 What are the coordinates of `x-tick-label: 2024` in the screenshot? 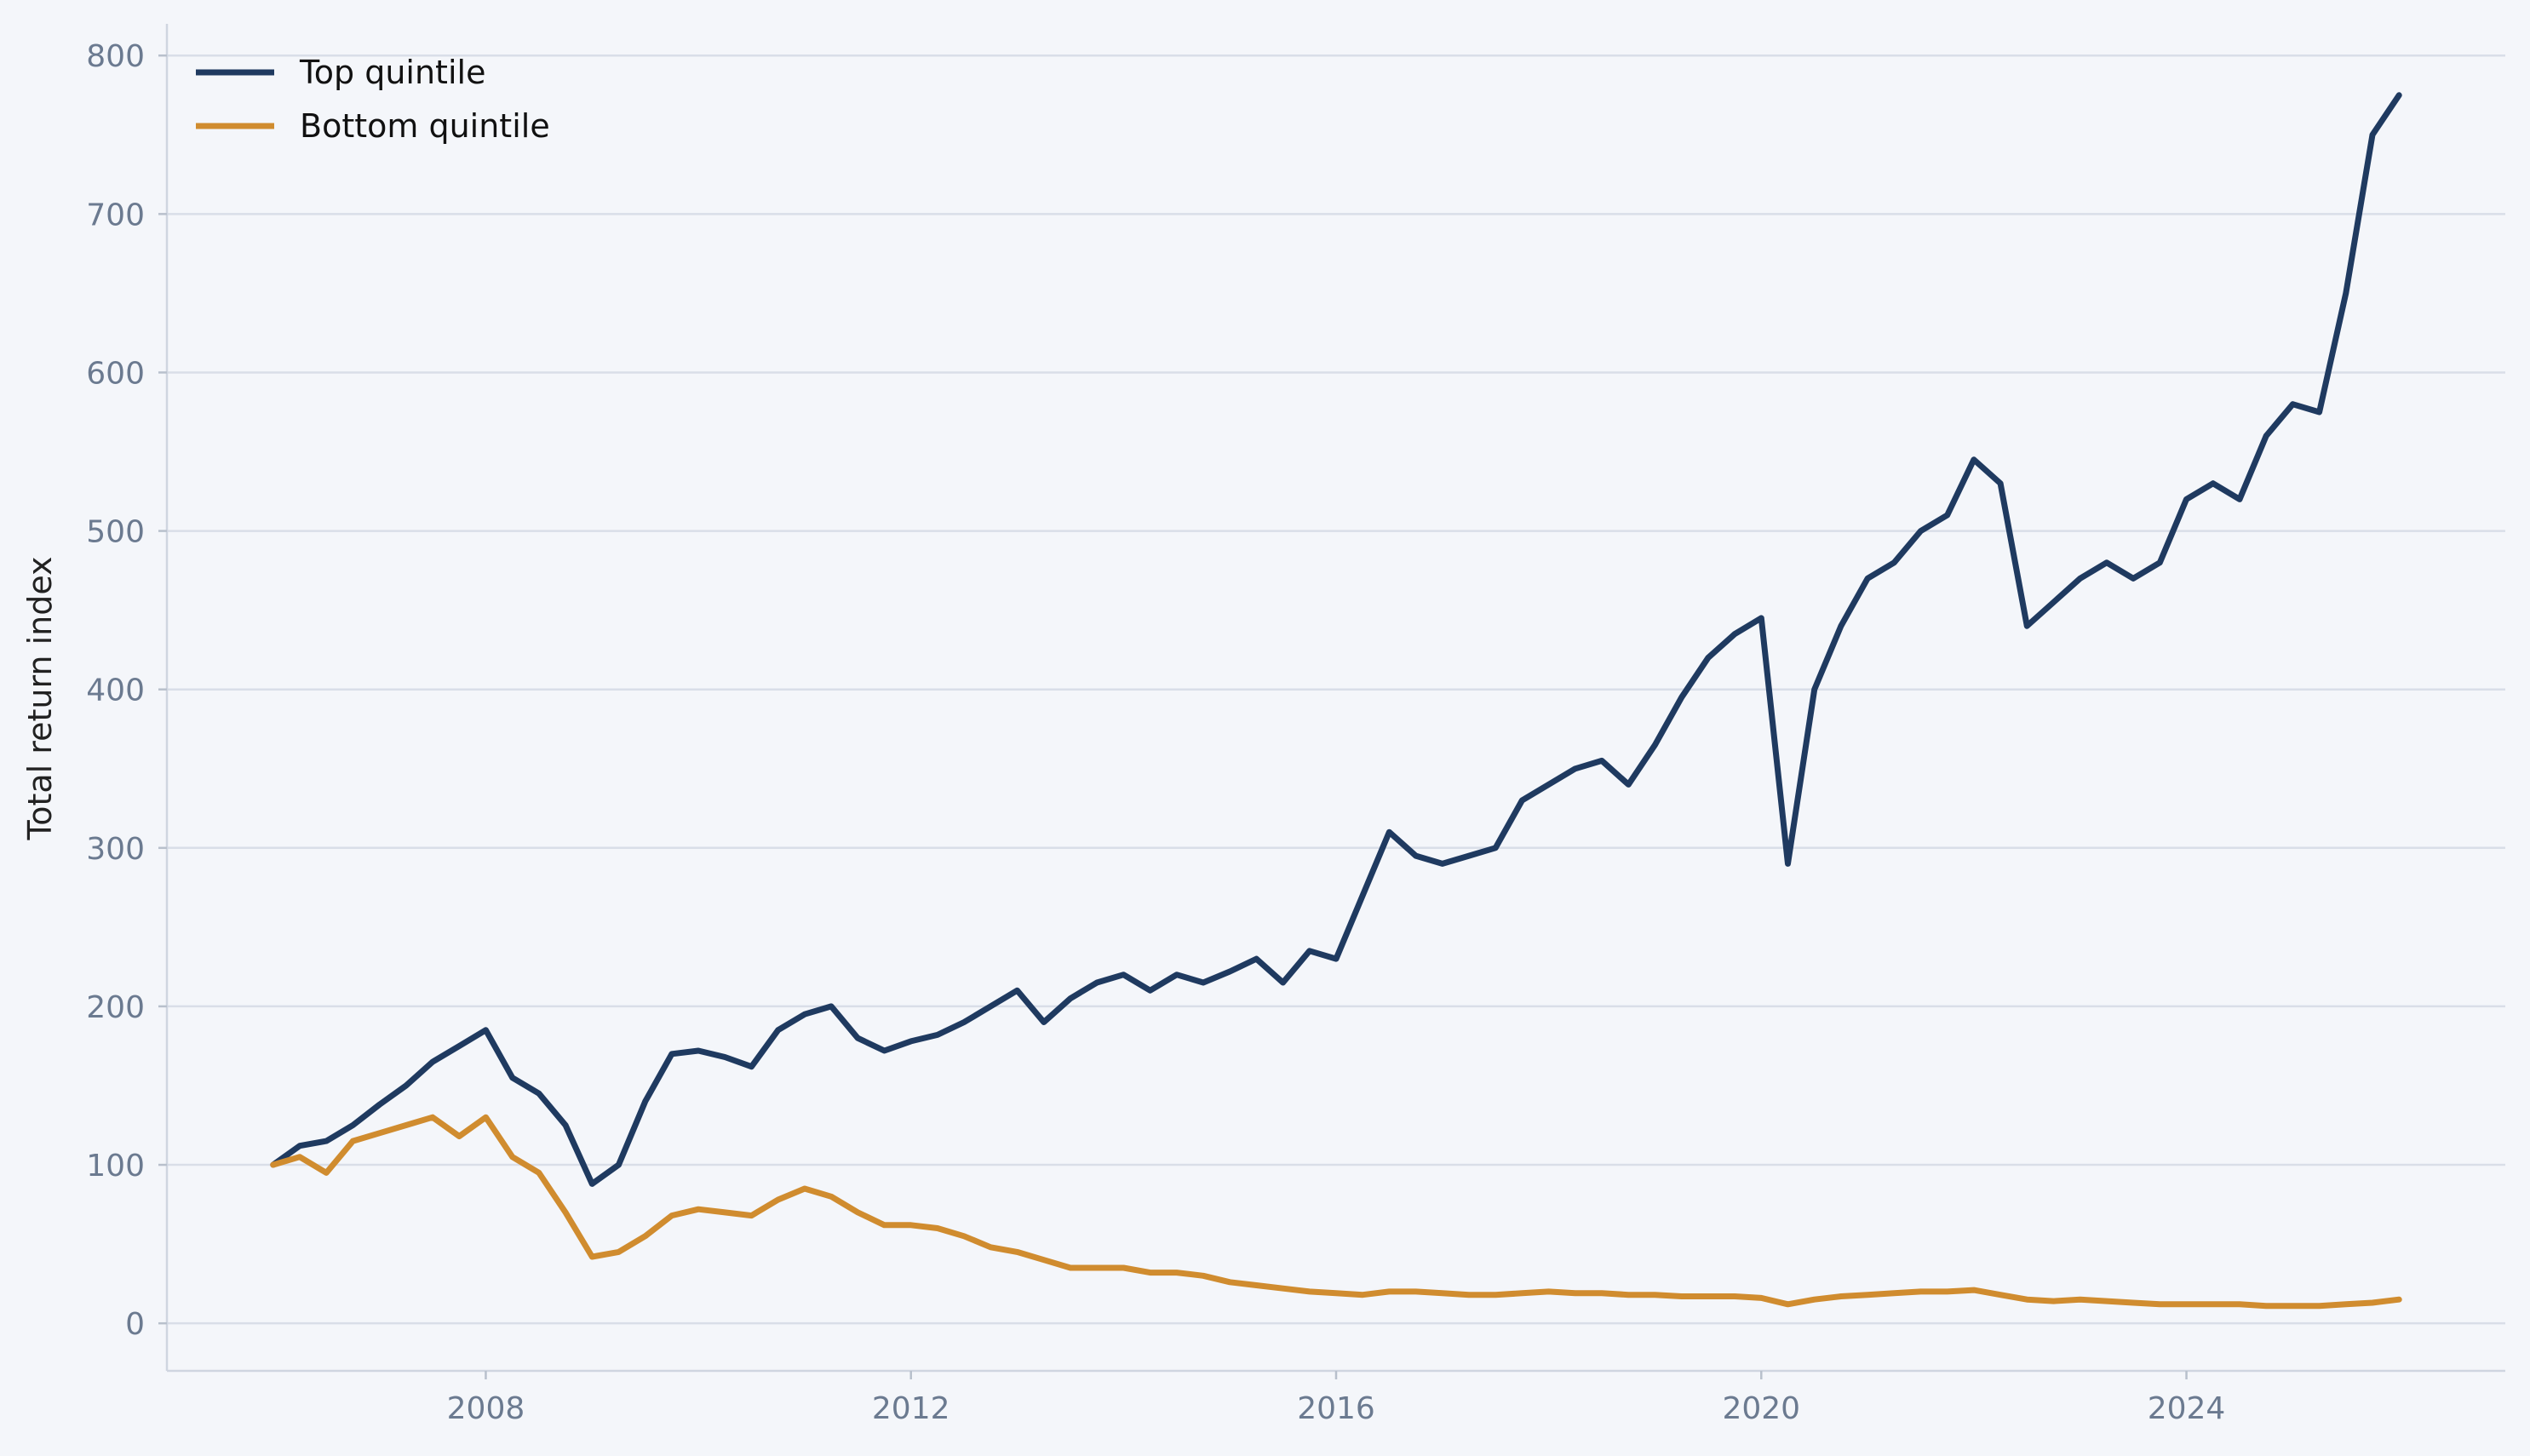 It's located at (2187, 1408).